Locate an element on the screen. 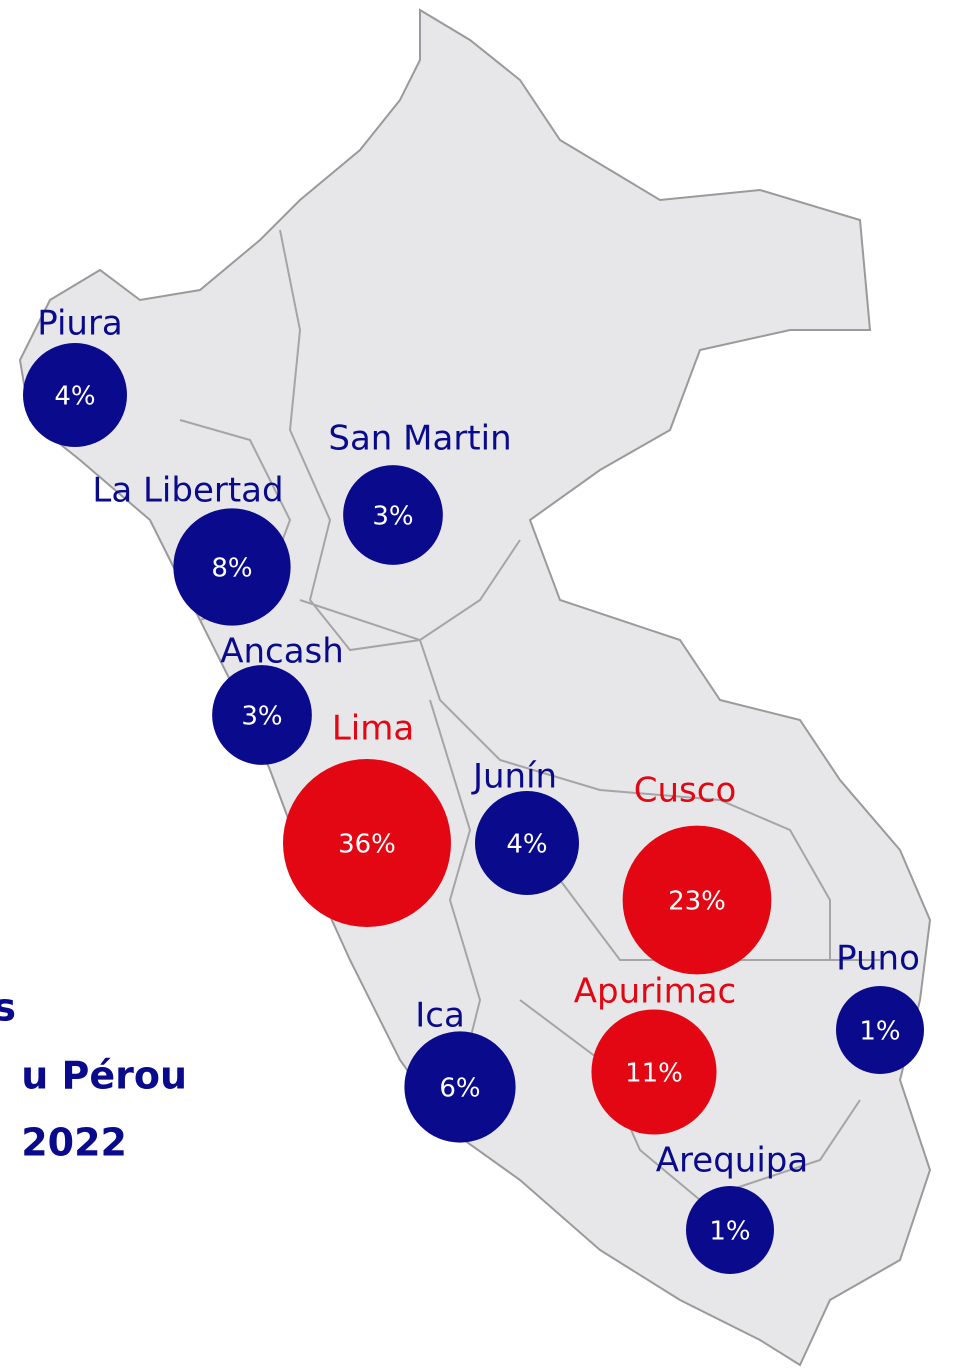 This screenshot has height=1371, width=961. region-name: La Libertad is located at coordinates (187, 491).